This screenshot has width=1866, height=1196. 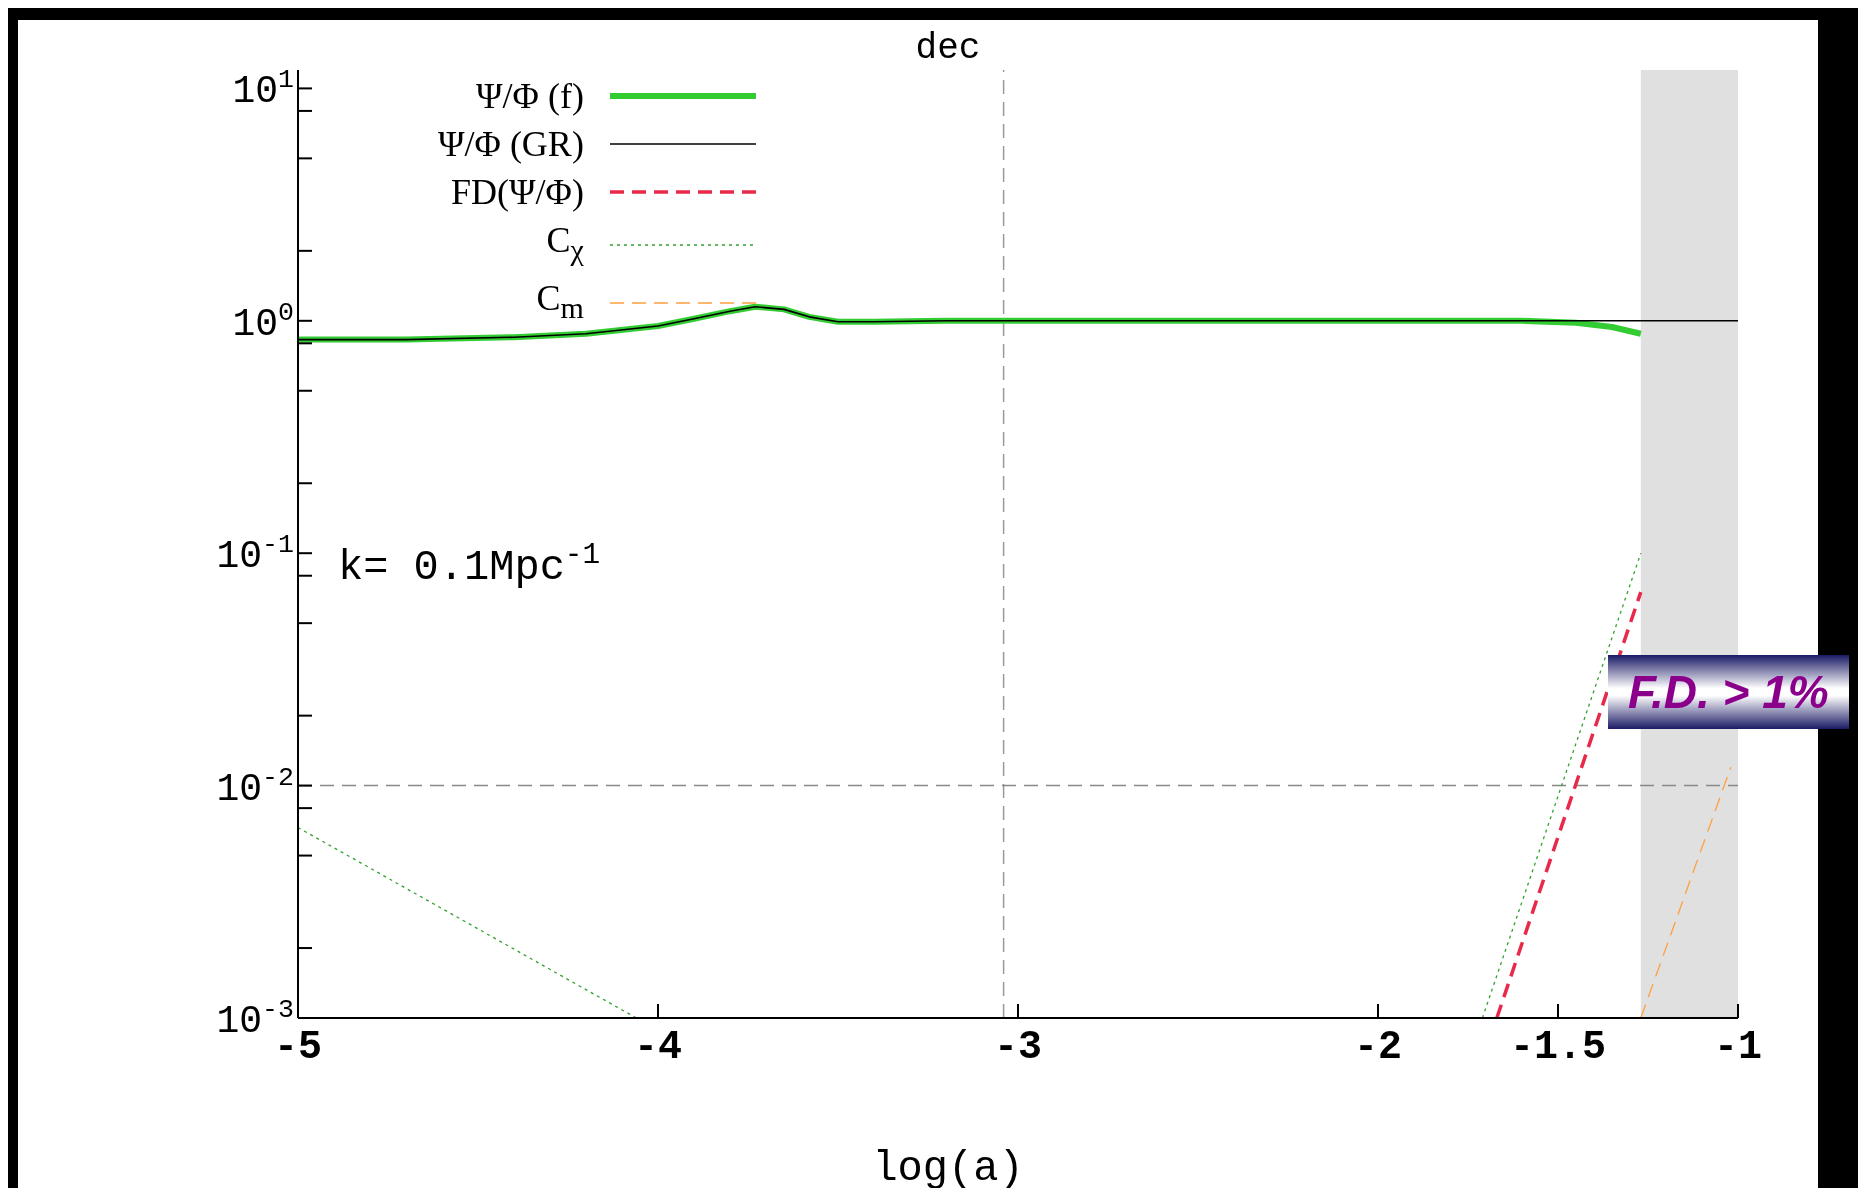 What do you see at coordinates (517, 192) in the screenshot?
I see `legend-label: FD(Ψ/Φ)` at bounding box center [517, 192].